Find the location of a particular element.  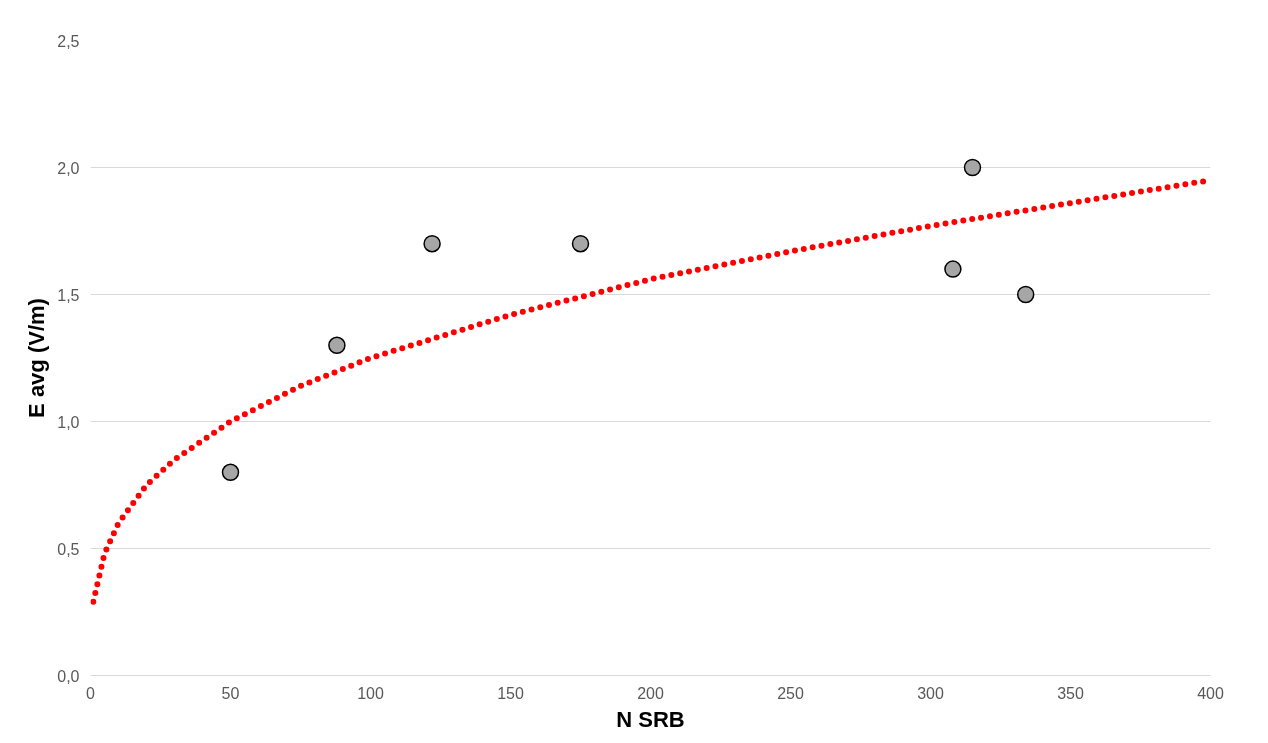

y-tick-label: 1,0 is located at coordinates (68, 422).